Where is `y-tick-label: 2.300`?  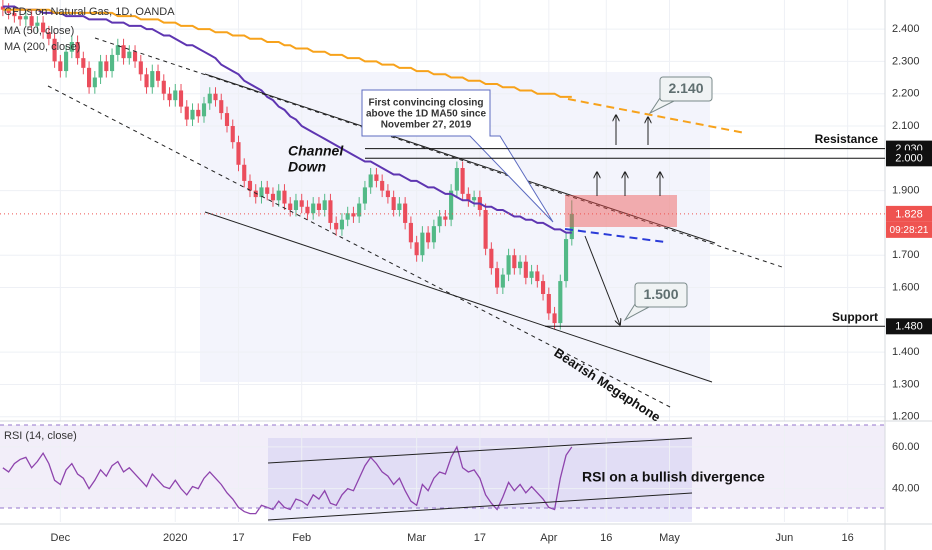 y-tick-label: 2.300 is located at coordinates (906, 61).